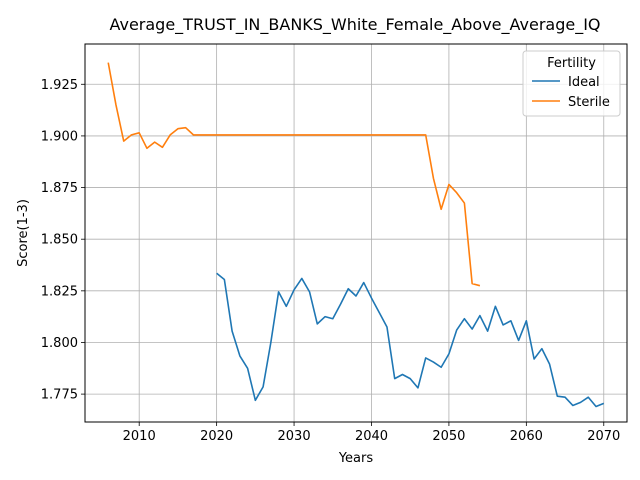 The width and height of the screenshot is (640, 480). I want to click on x-tick-label: 2060, so click(526, 436).